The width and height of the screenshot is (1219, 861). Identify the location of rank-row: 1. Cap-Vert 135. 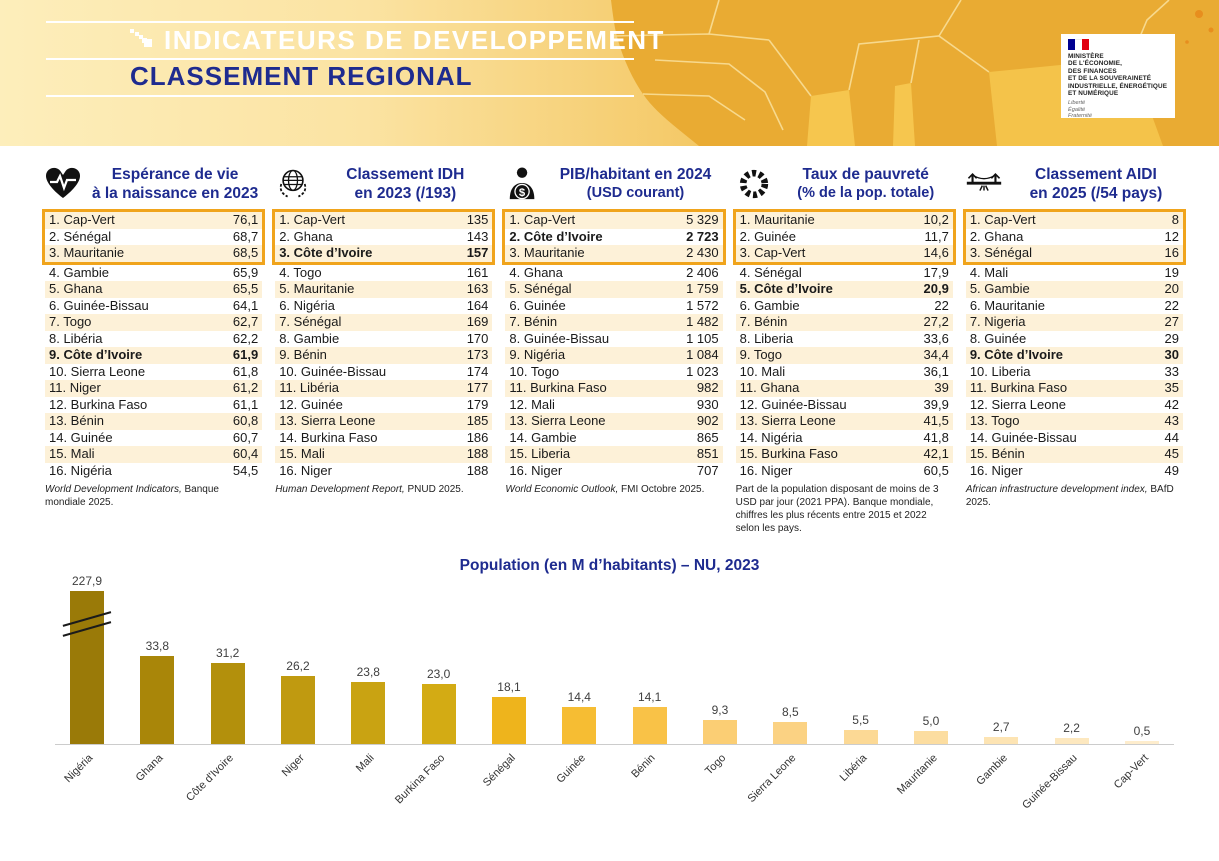
(384, 220).